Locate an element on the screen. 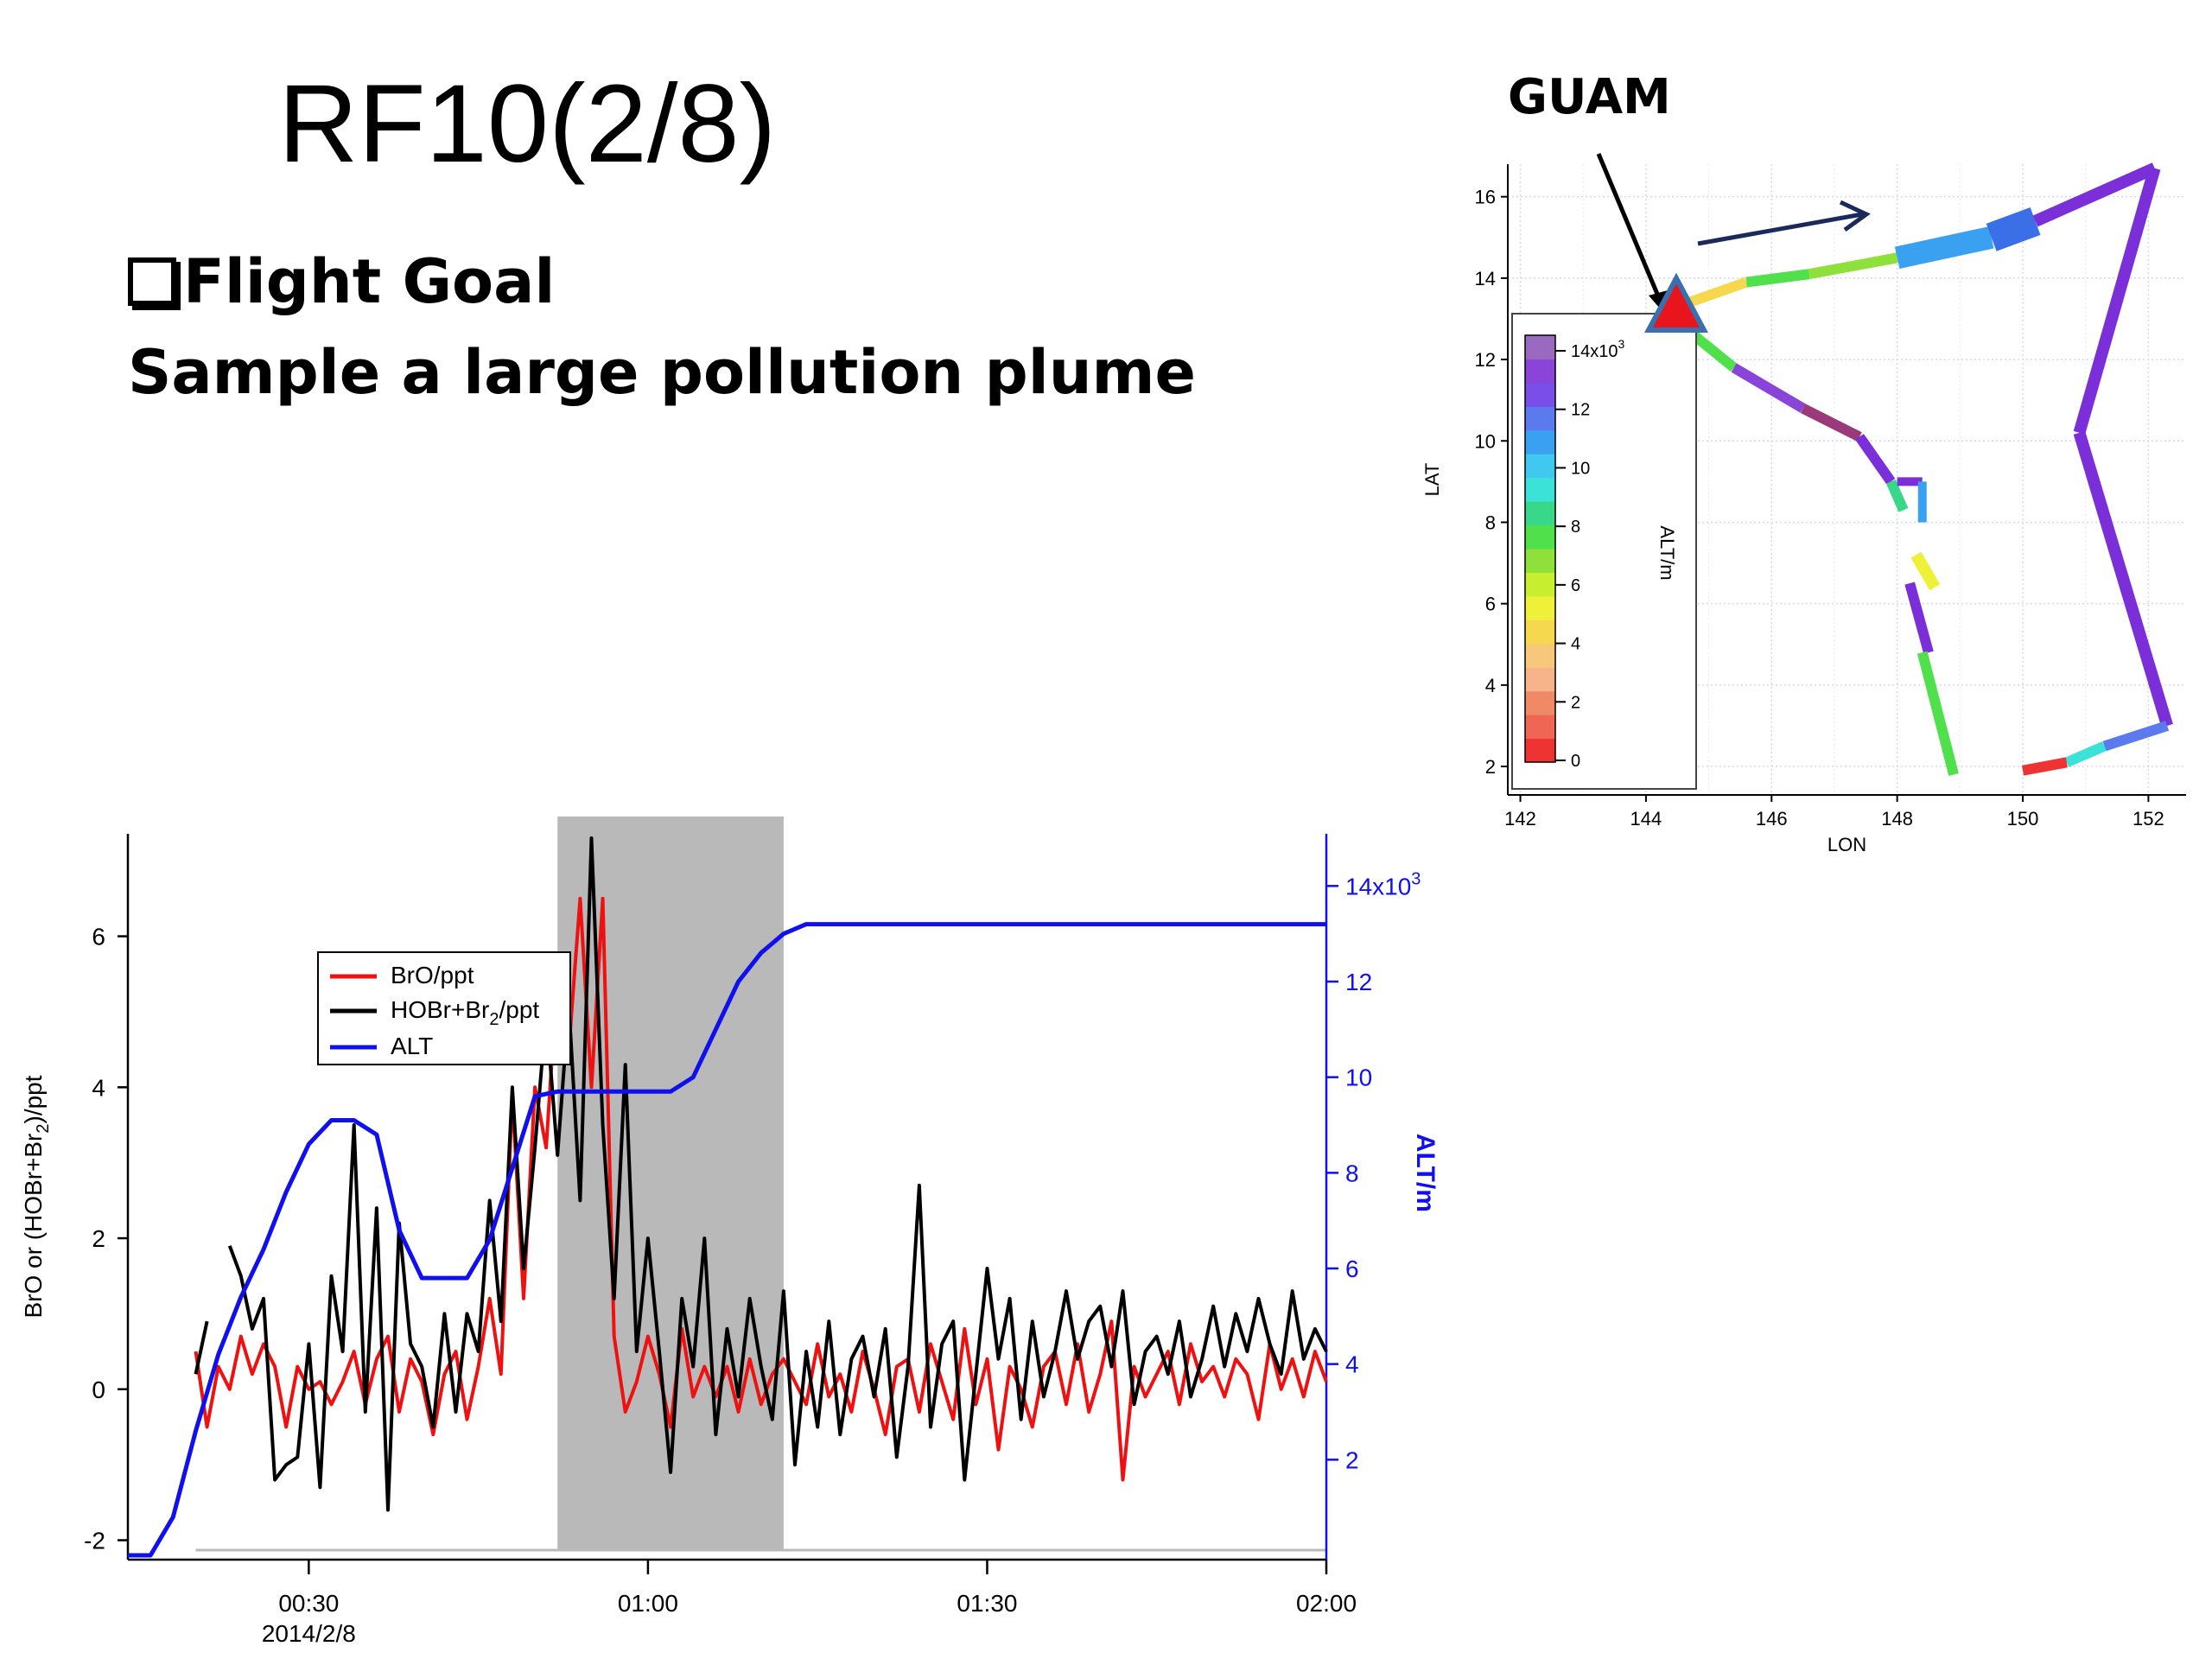 This screenshot has height=1659, width=2212. map-tick-label-y: 10 is located at coordinates (1485, 441).